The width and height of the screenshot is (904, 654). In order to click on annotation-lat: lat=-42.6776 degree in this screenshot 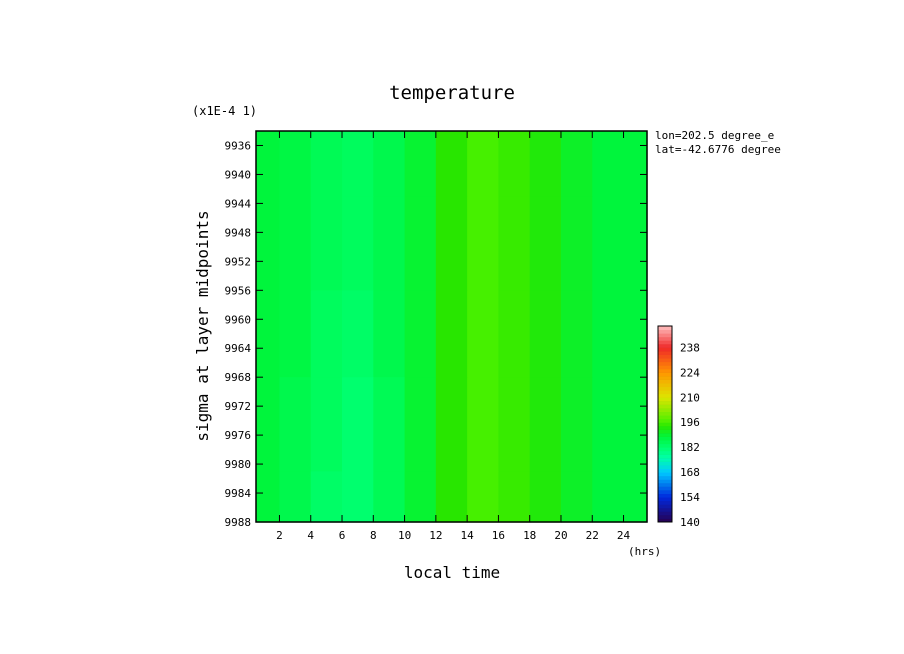, I will do `click(718, 149)`.